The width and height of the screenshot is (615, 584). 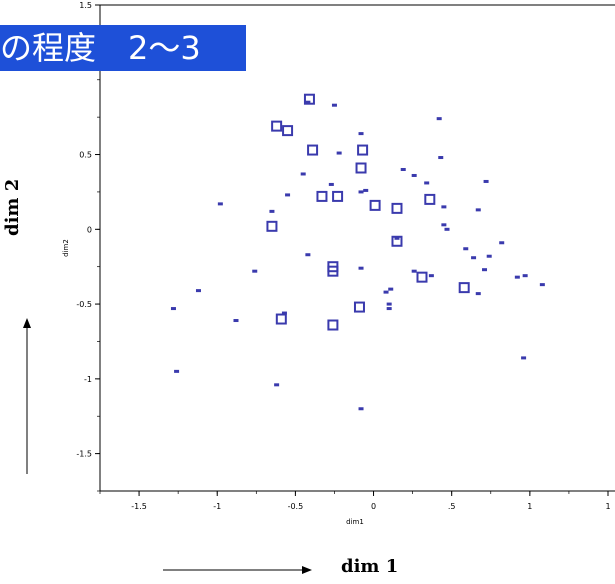 What do you see at coordinates (123, 48) in the screenshot?
I see `title-banner: の程度 2〜3` at bounding box center [123, 48].